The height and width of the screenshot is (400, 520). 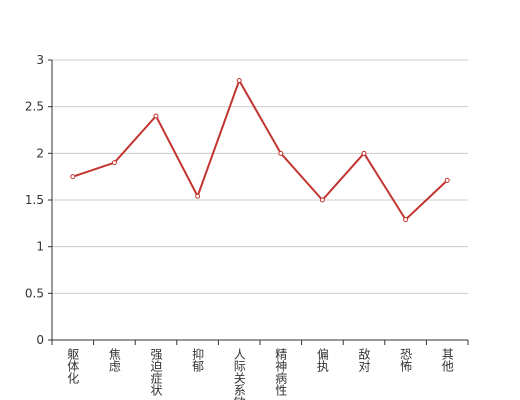 I want to click on x-tick-label: 焦虑, so click(x=114, y=360).